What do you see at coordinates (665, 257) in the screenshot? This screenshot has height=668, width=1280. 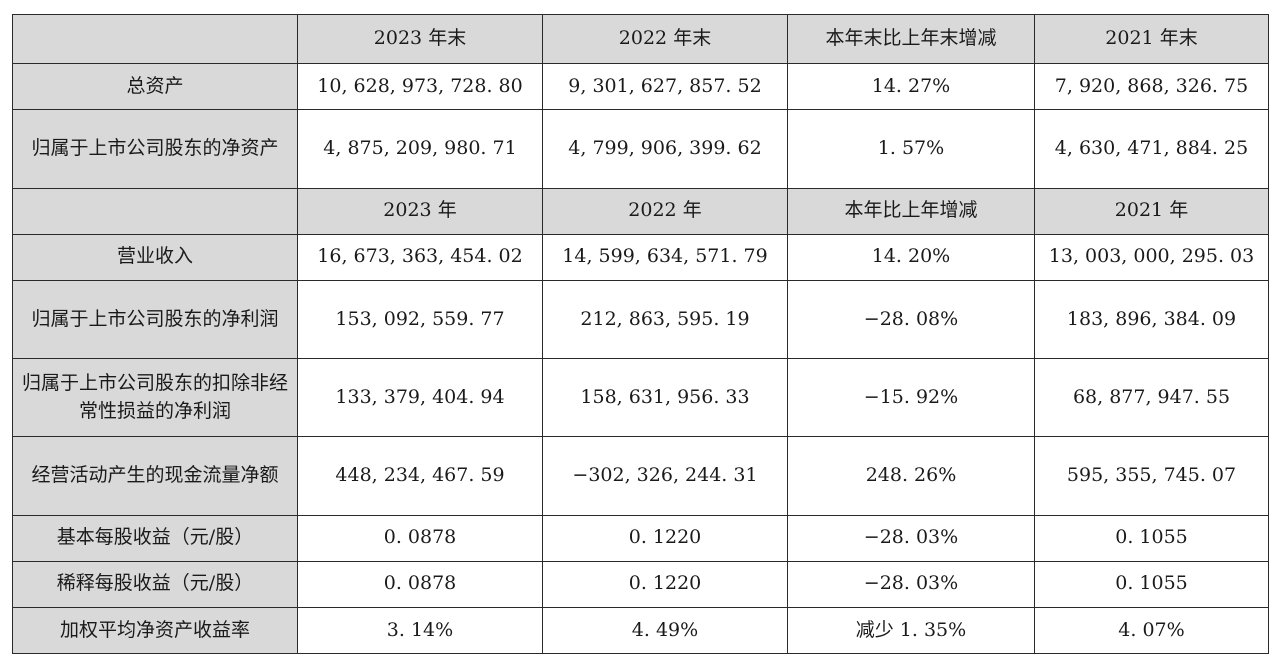 I see `cell-value: 14, 599, 634, 571. 79` at bounding box center [665, 257].